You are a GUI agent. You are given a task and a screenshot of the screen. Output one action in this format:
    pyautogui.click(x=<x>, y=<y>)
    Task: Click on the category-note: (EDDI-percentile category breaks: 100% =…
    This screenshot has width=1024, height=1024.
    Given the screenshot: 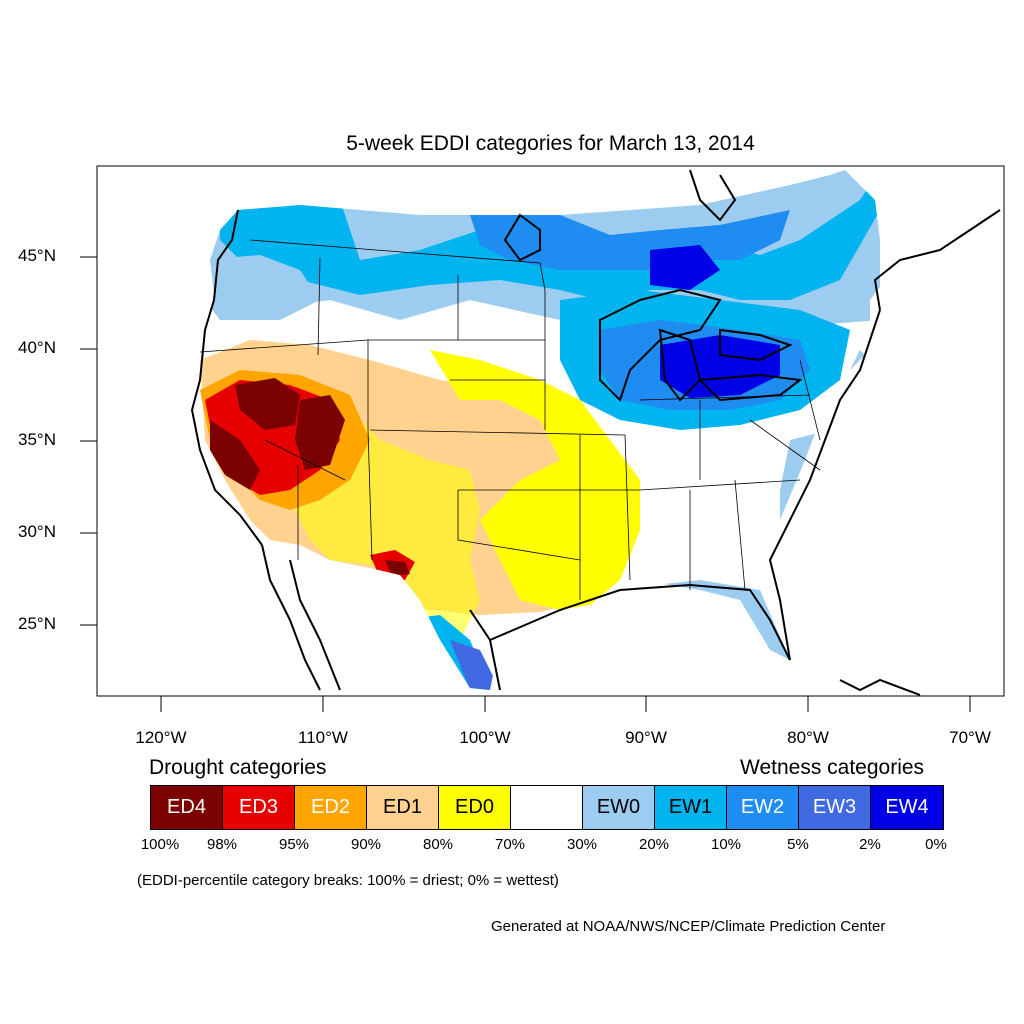 What is the action you would take?
    pyautogui.click(x=348, y=880)
    